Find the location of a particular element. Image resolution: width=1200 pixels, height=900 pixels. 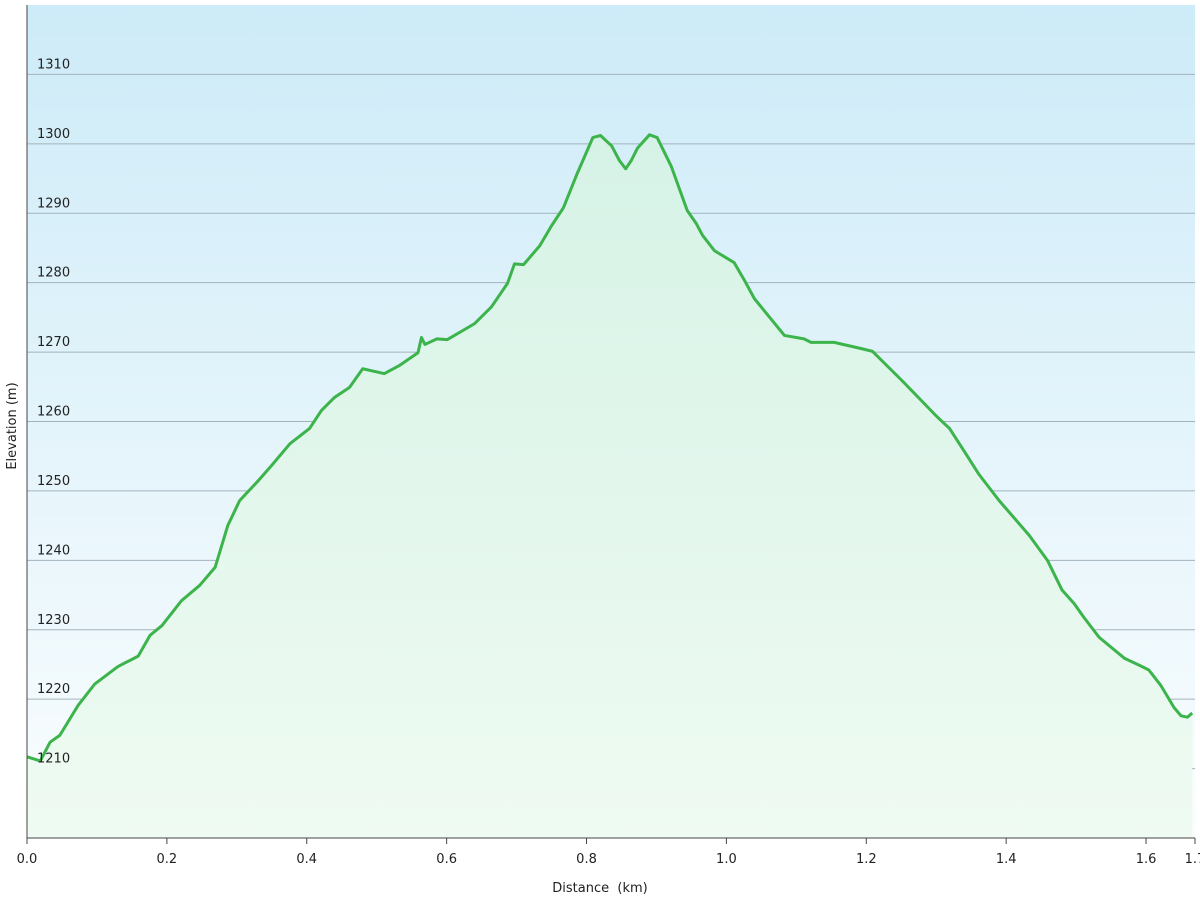

y-tick-label: 1270 is located at coordinates (53, 342).